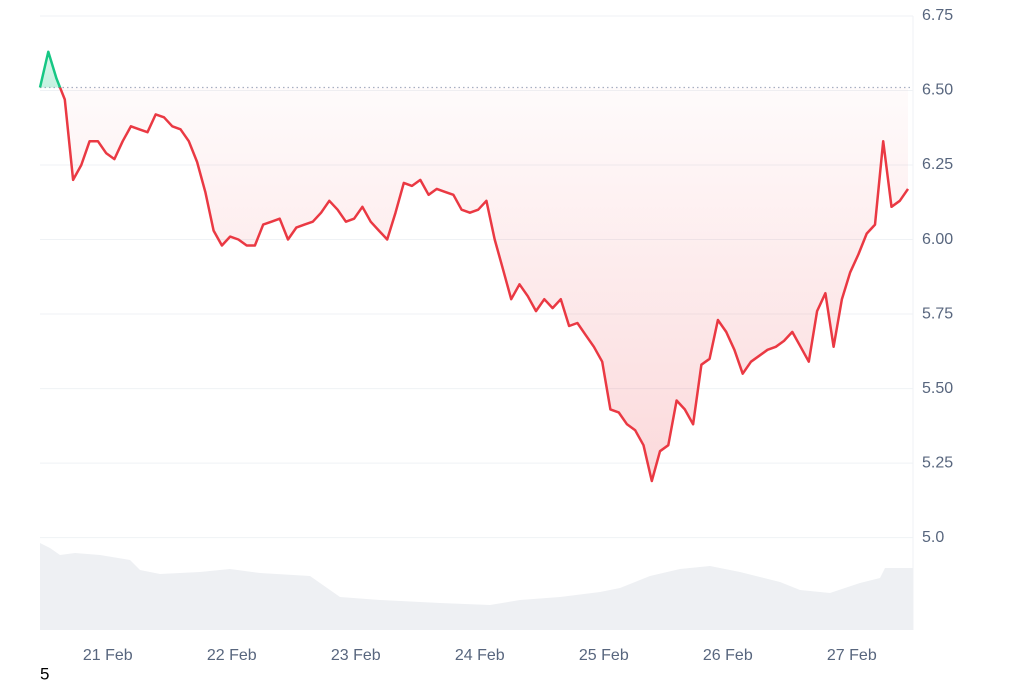 This screenshot has height=683, width=1024. I want to click on y-tick-label: 5.25, so click(937, 462).